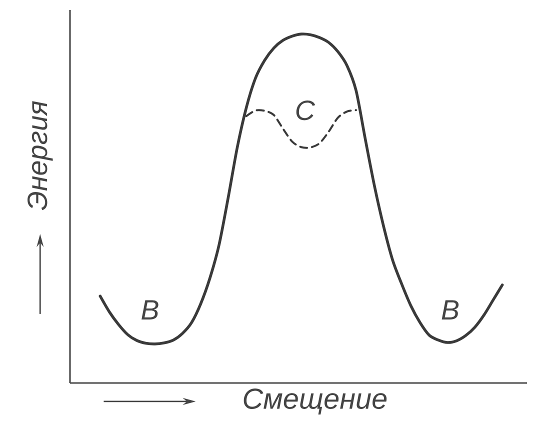 This screenshot has height=423, width=537. What do you see at coordinates (40, 155) in the screenshot?
I see `y-axis-title: Энергия` at bounding box center [40, 155].